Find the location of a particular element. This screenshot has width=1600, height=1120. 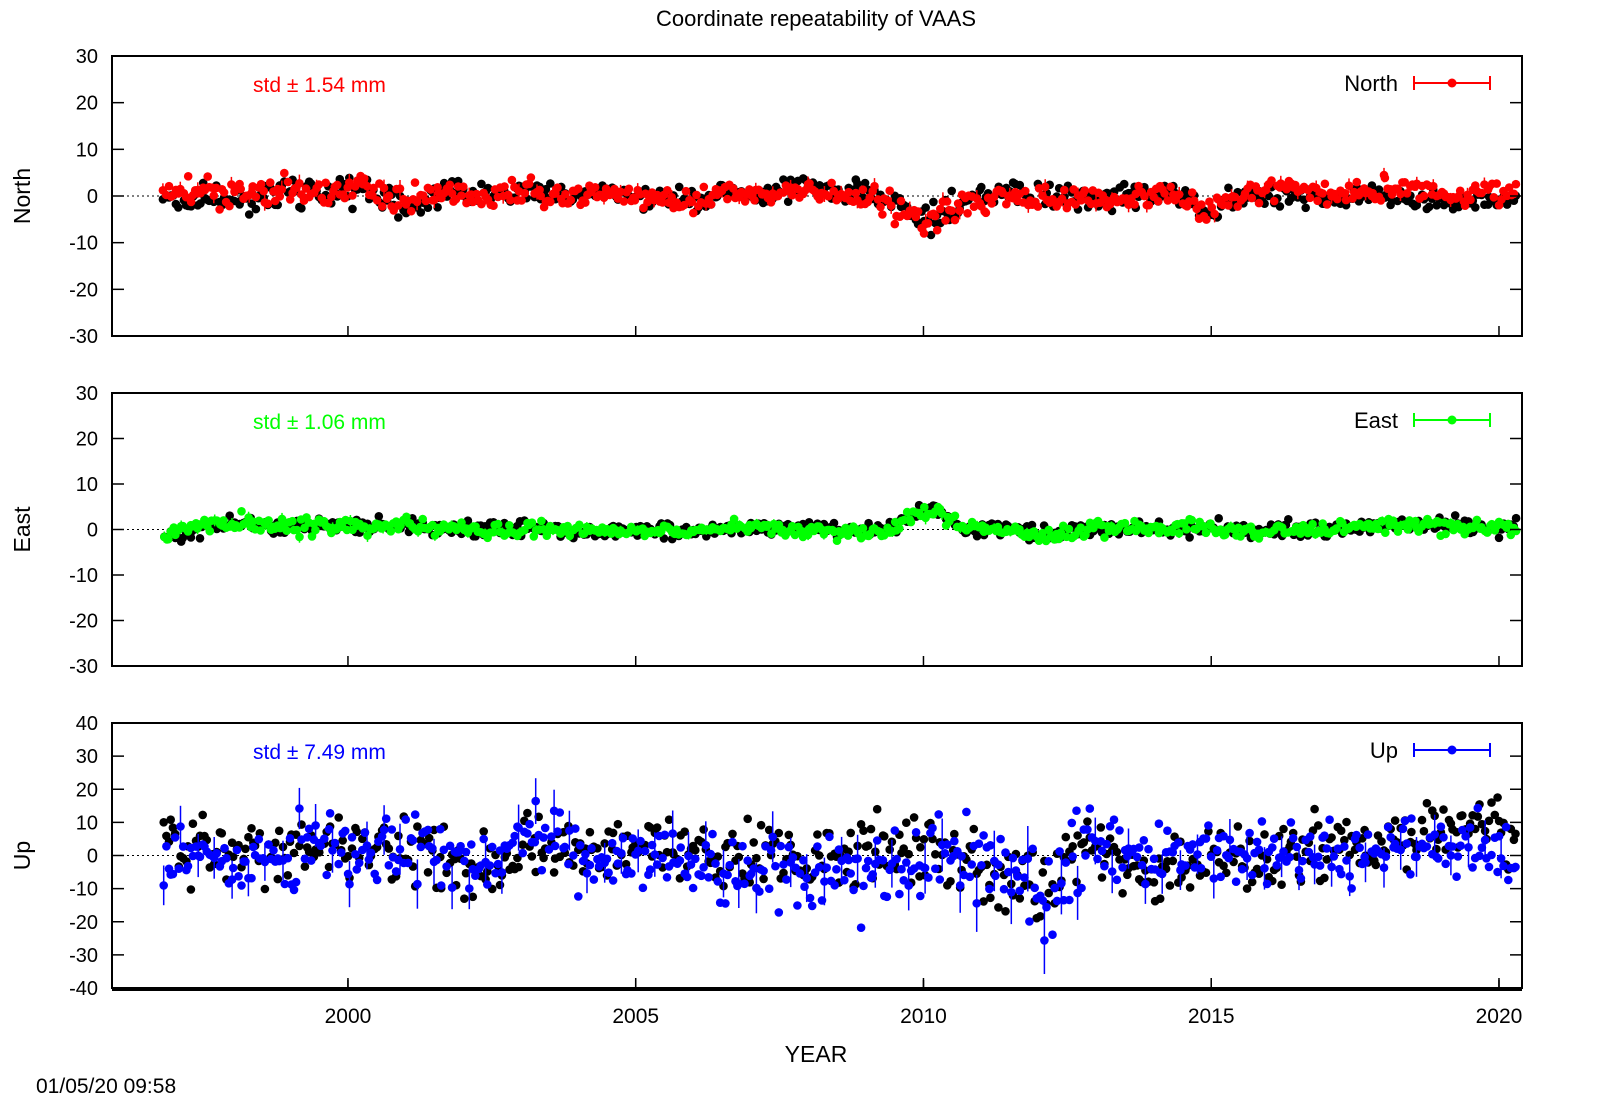

legend-label: Up is located at coordinates (1384, 750).